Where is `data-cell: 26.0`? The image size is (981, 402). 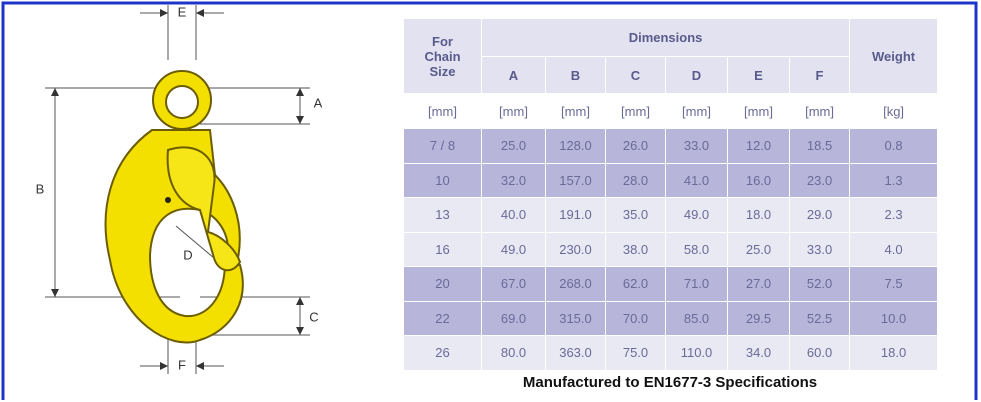
data-cell: 26.0 is located at coordinates (635, 146).